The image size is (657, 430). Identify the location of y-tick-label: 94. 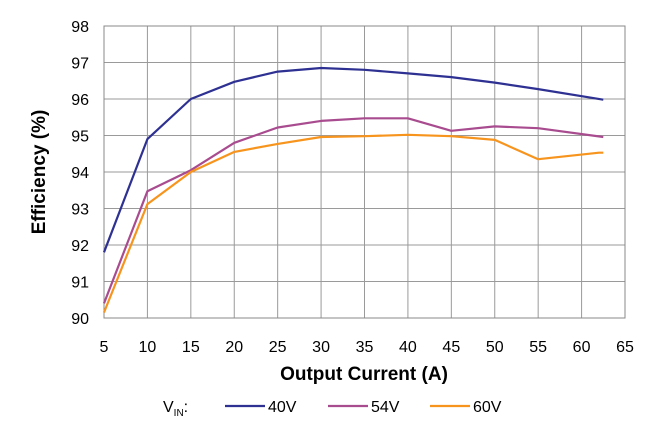
(80, 173).